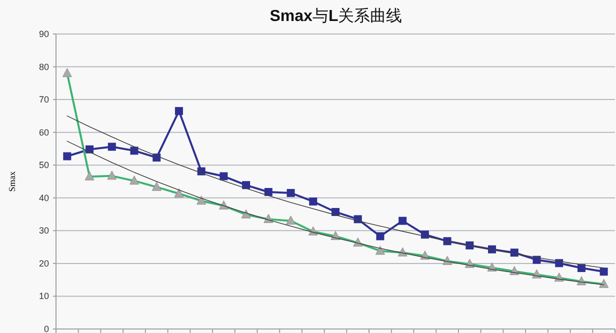 The height and width of the screenshot is (333, 616). What do you see at coordinates (12, 181) in the screenshot?
I see `y-axis-title: Smax` at bounding box center [12, 181].